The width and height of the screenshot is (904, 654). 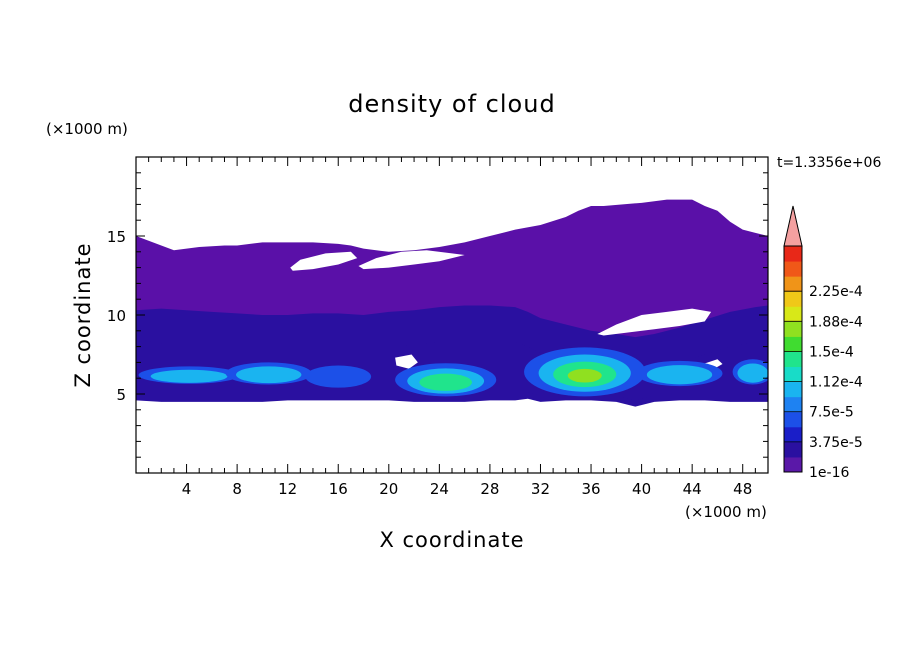 What do you see at coordinates (187, 489) in the screenshot?
I see `x-tick-label: 4` at bounding box center [187, 489].